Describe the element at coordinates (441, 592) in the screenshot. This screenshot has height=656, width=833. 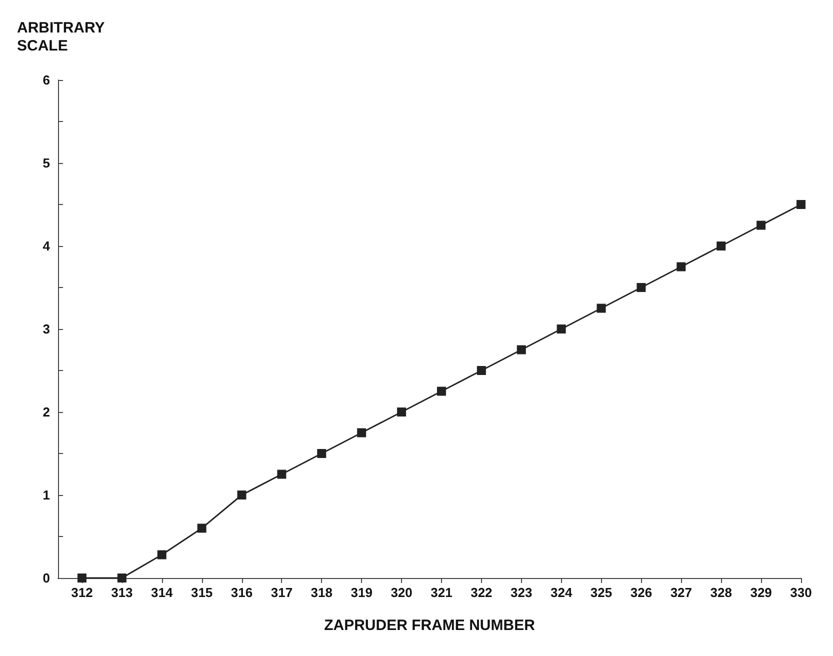
I see `x-tick-label: 321` at that location.